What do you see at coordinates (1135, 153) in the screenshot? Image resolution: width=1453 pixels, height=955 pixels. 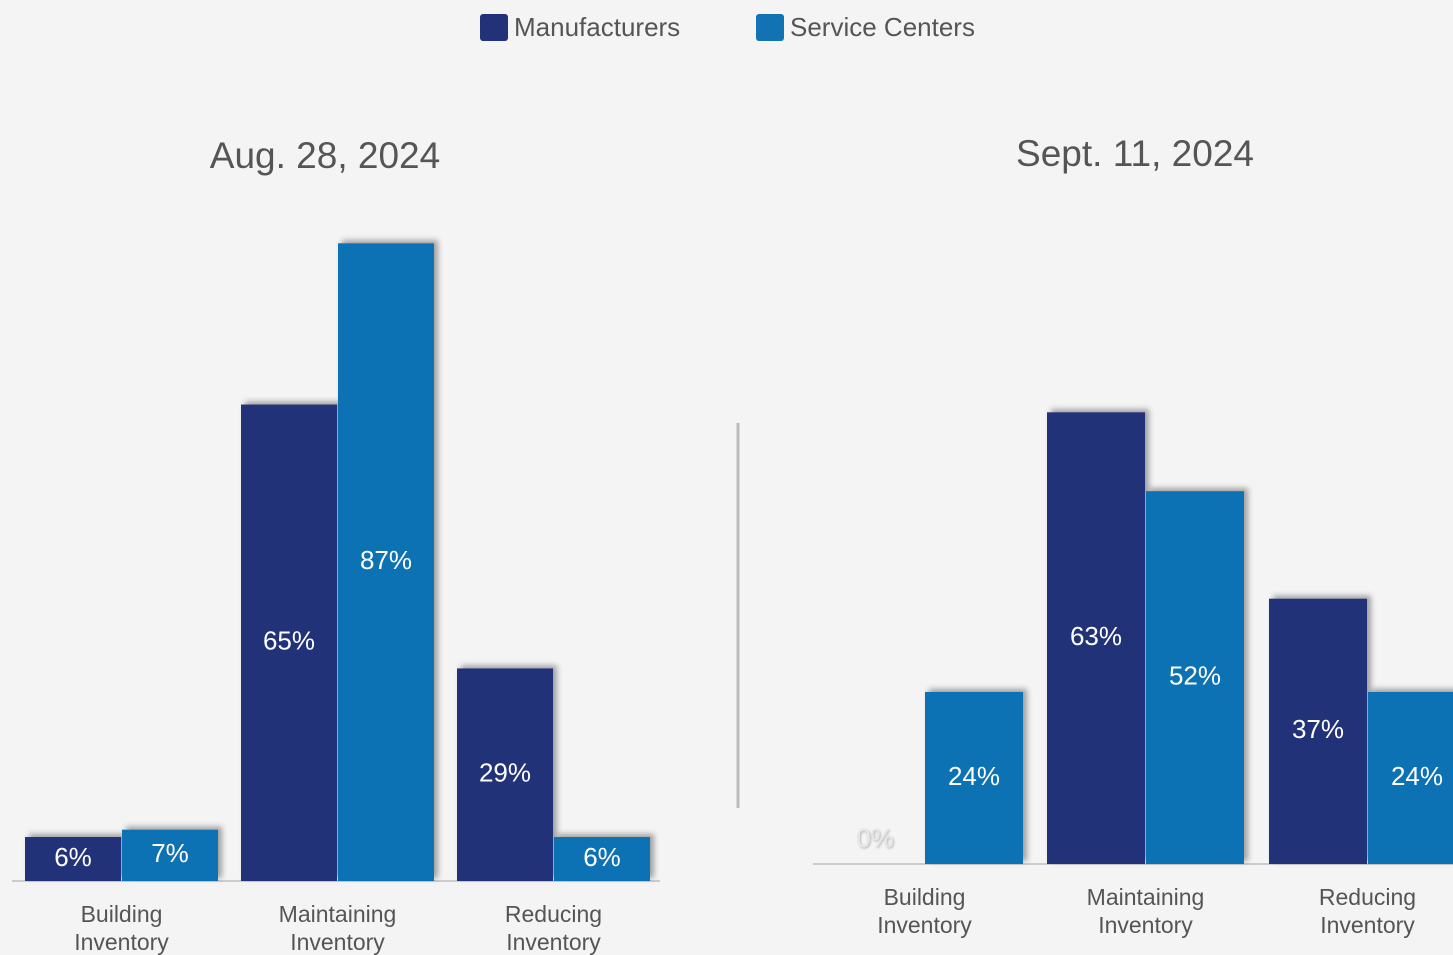 I see `chart-title: Sept. 11, 2024` at bounding box center [1135, 153].